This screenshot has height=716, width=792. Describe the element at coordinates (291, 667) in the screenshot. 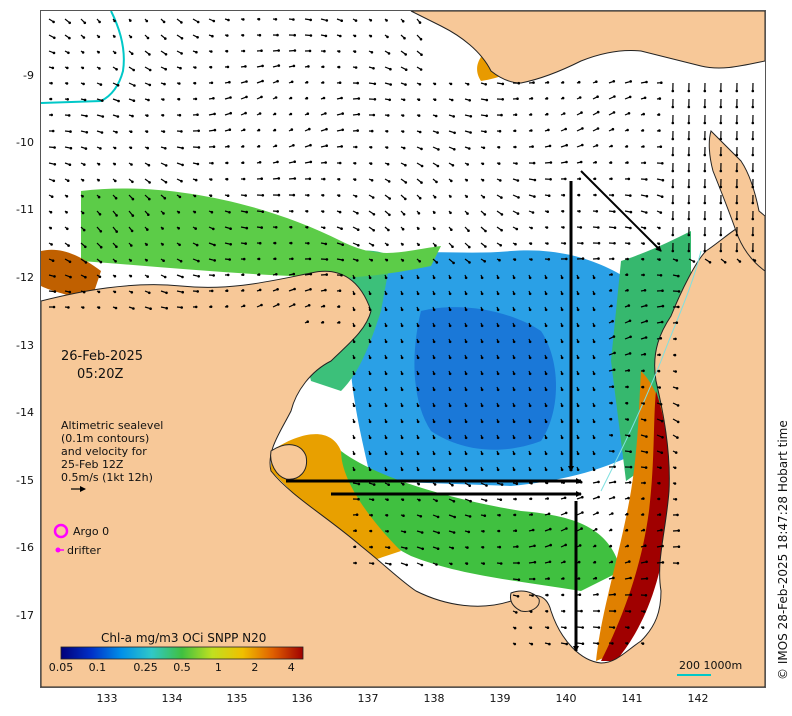

I see `colorbar-tick-label: 4` at that location.